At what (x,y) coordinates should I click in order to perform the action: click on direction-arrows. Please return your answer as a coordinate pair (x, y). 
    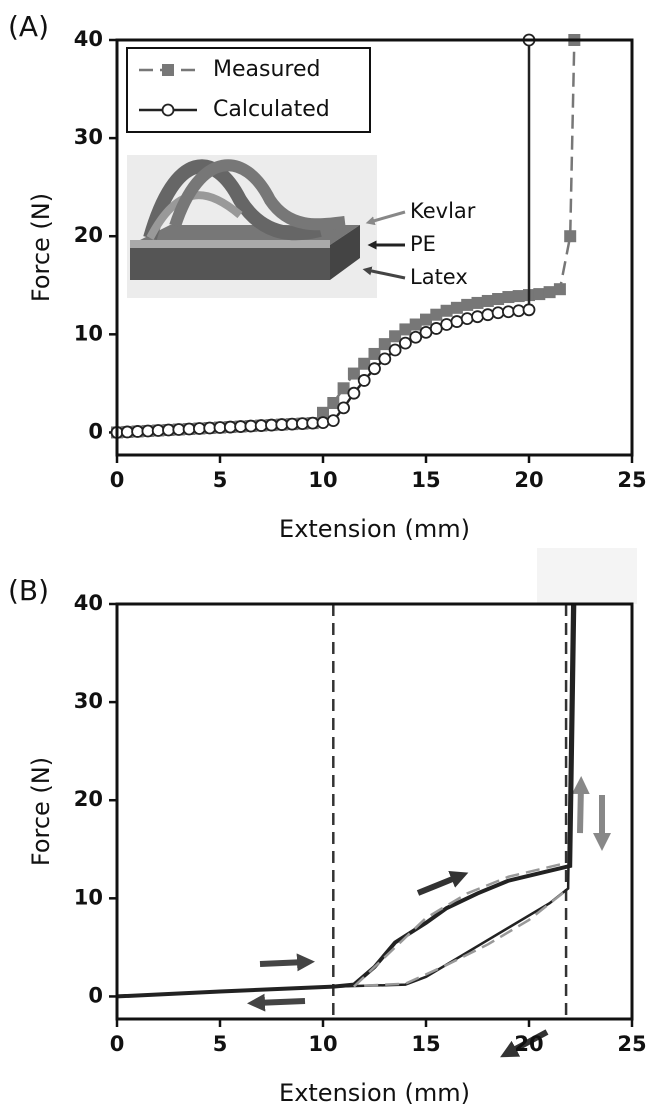
    Looking at the image, I should click on (429, 917).